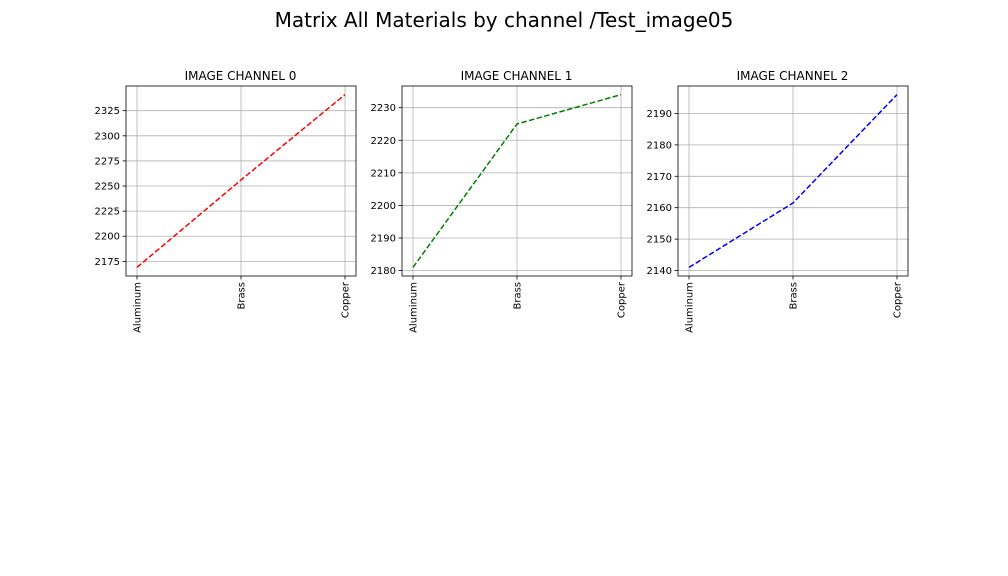 This screenshot has width=1008, height=576. I want to click on chart-2-ytick-label-2: 2160, so click(659, 208).